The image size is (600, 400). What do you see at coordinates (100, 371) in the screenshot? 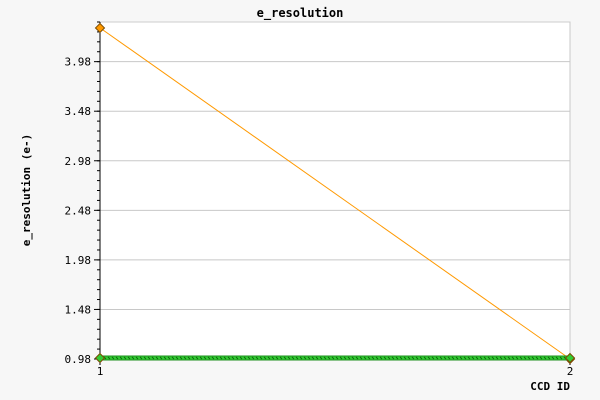
I see `x-tick-label: 1` at bounding box center [100, 371].